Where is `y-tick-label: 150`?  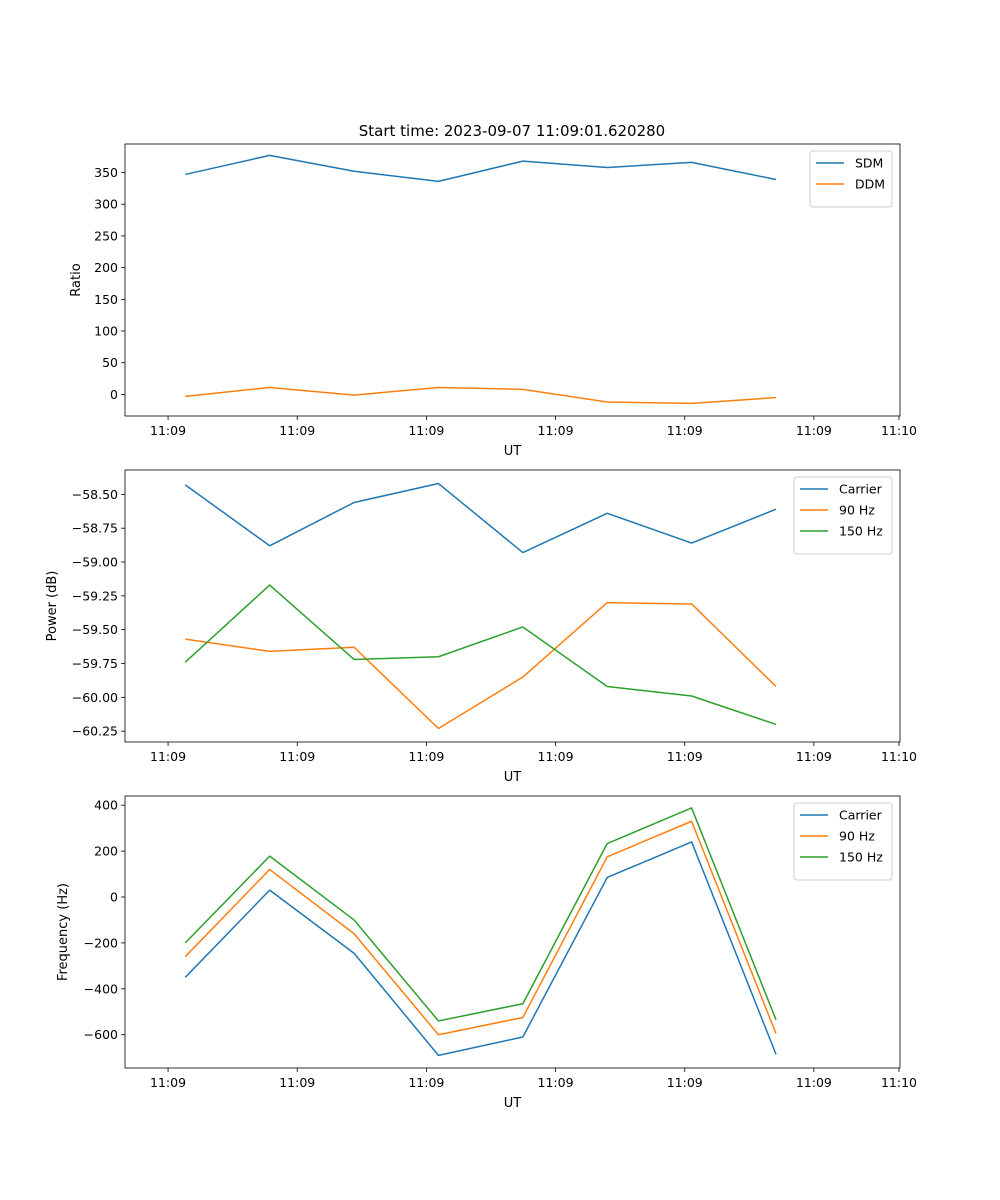
y-tick-label: 150 is located at coordinates (106, 299).